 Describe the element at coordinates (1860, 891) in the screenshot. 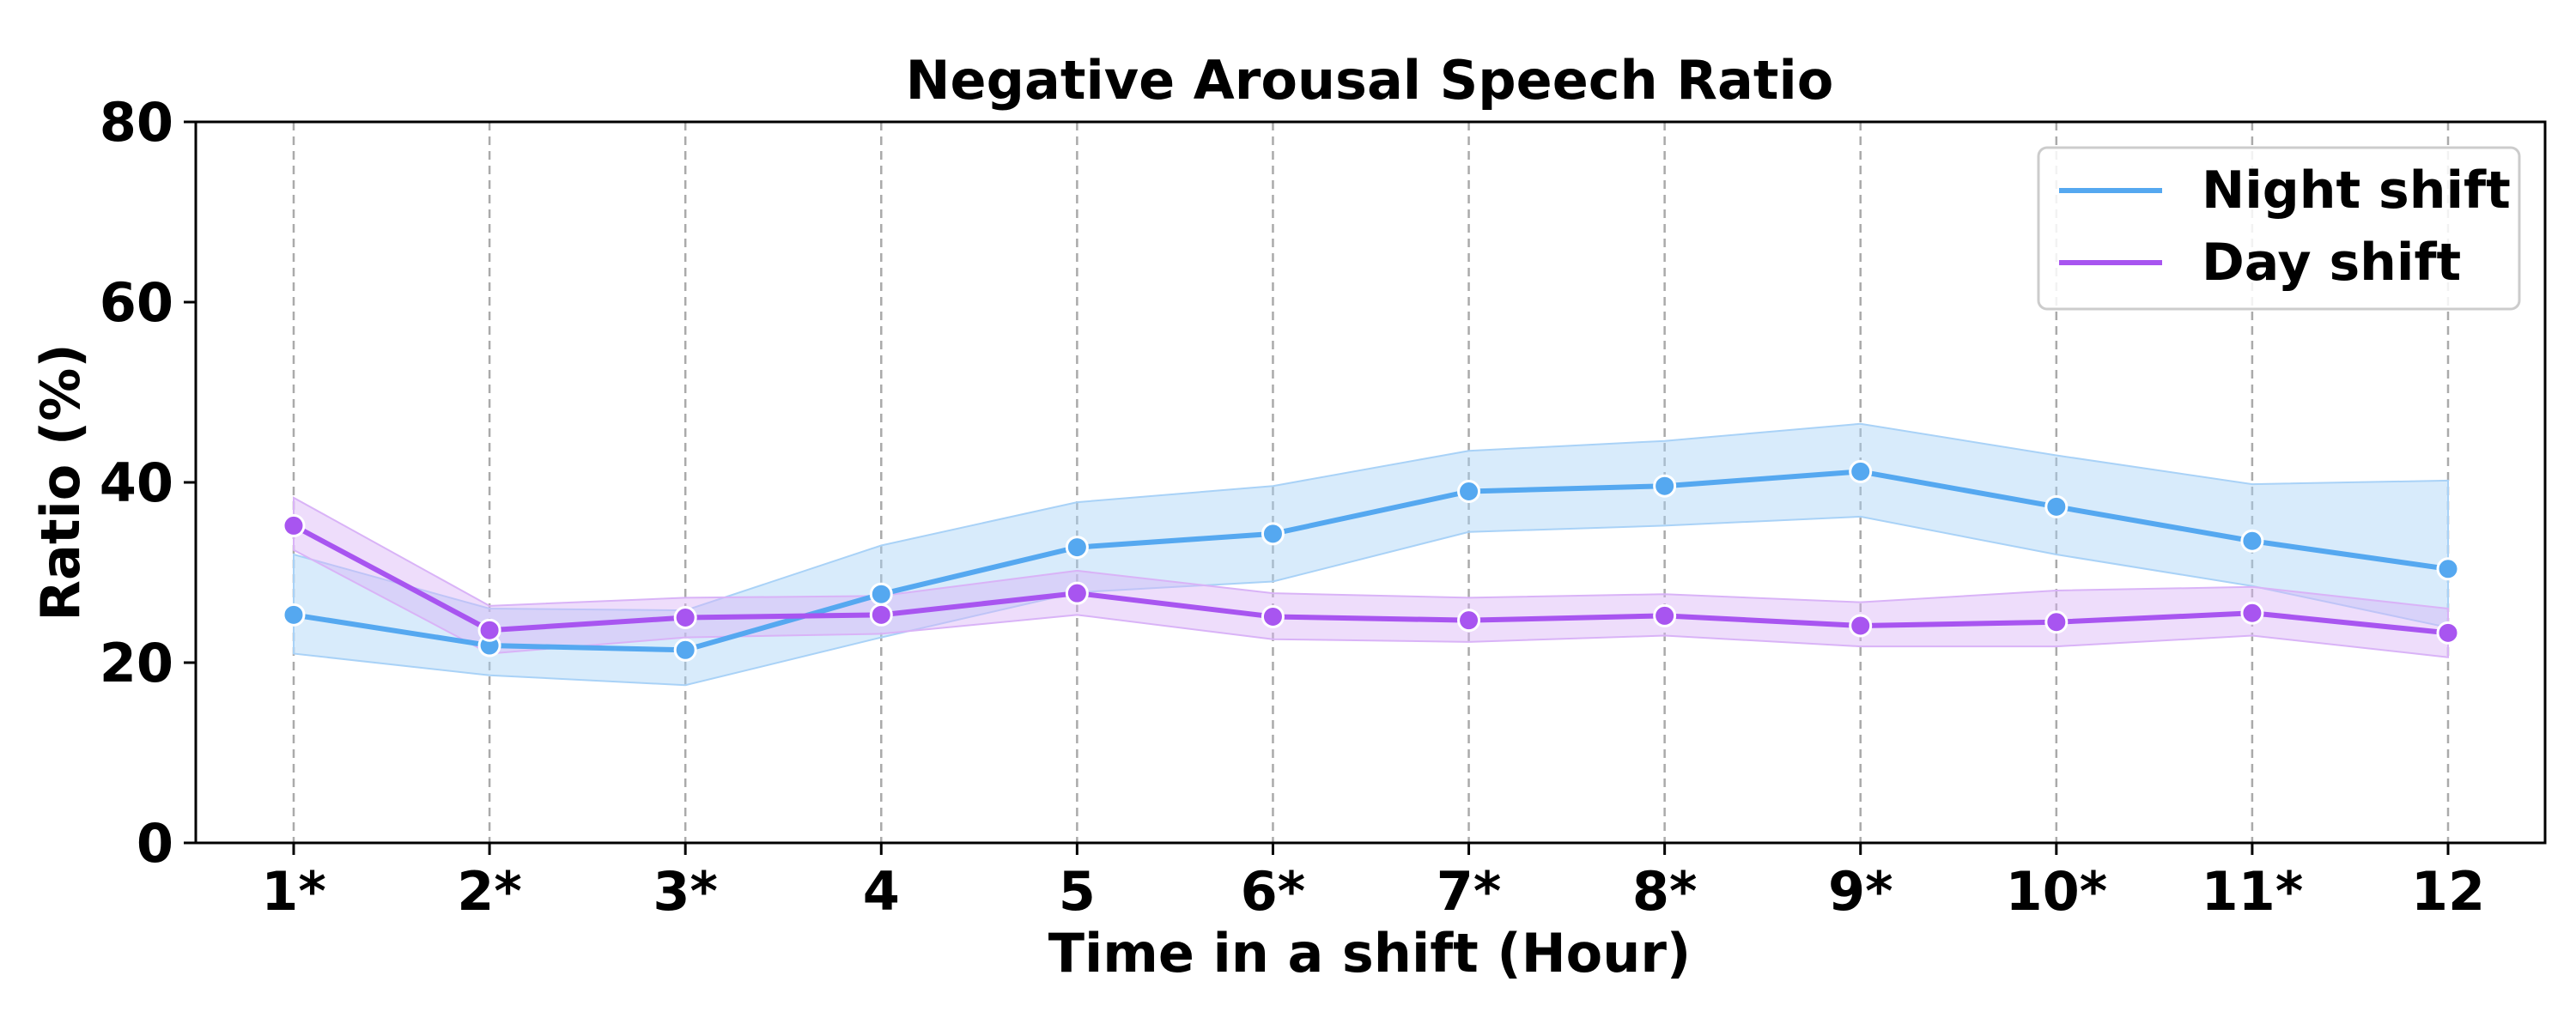

I see `x-tick-label-8: 9*` at that location.